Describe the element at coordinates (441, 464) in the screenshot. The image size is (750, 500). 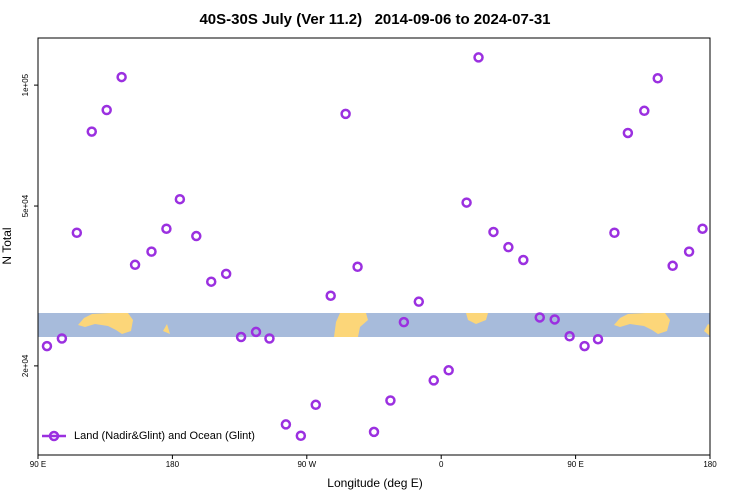
I see `x-tick-label: 0` at that location.